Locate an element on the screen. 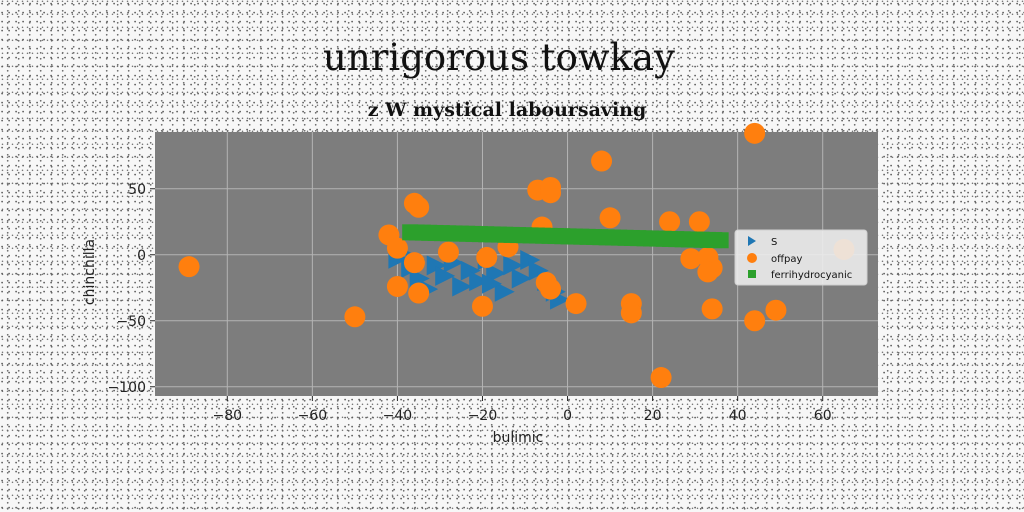 This screenshot has width=1024, height=512. y-tick-label: 50 is located at coordinates (137, 190).